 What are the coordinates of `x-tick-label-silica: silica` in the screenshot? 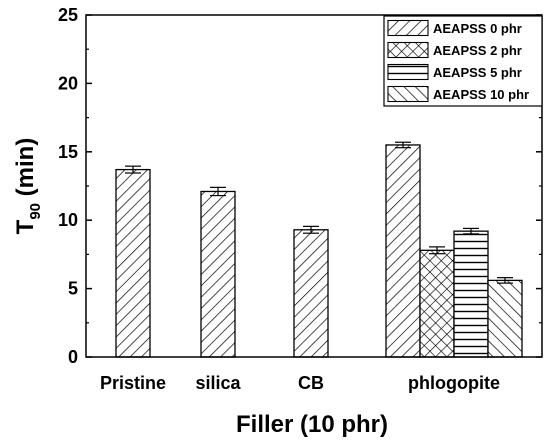 It's located at (218, 383).